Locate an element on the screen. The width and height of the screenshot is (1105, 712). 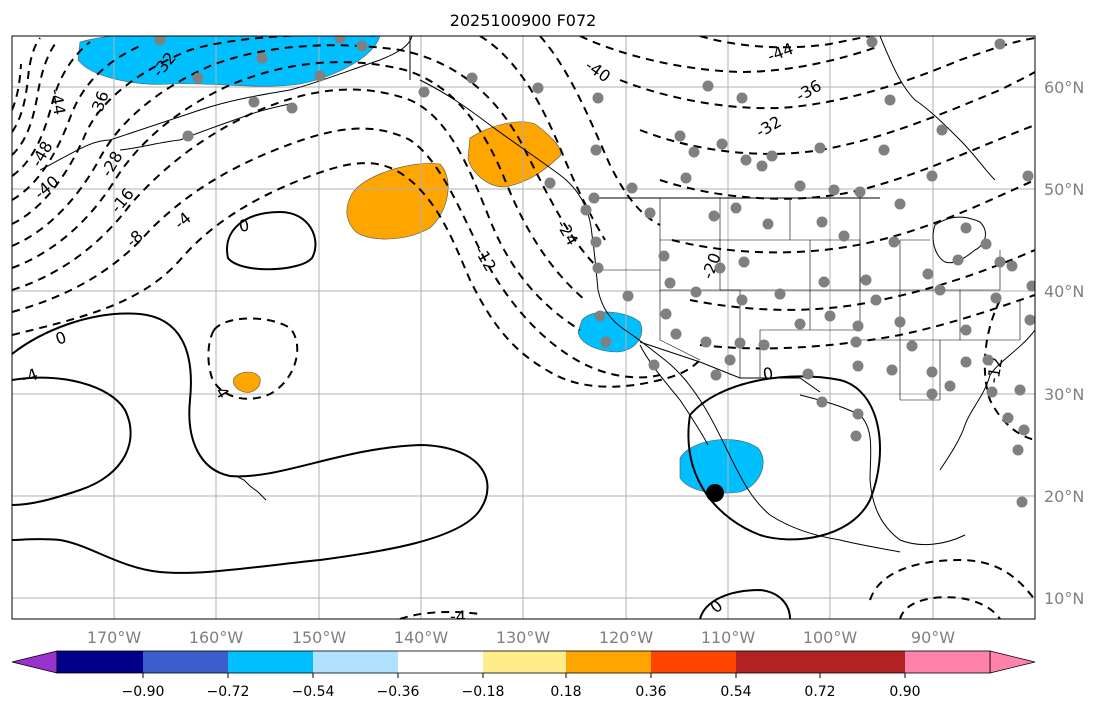
contour-zero-closed is located at coordinates (271, 240).